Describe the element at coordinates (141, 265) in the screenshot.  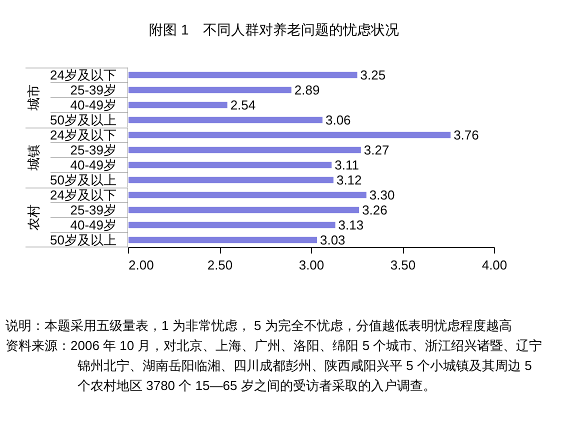
I see `x-tick-label: 2.00` at that location.